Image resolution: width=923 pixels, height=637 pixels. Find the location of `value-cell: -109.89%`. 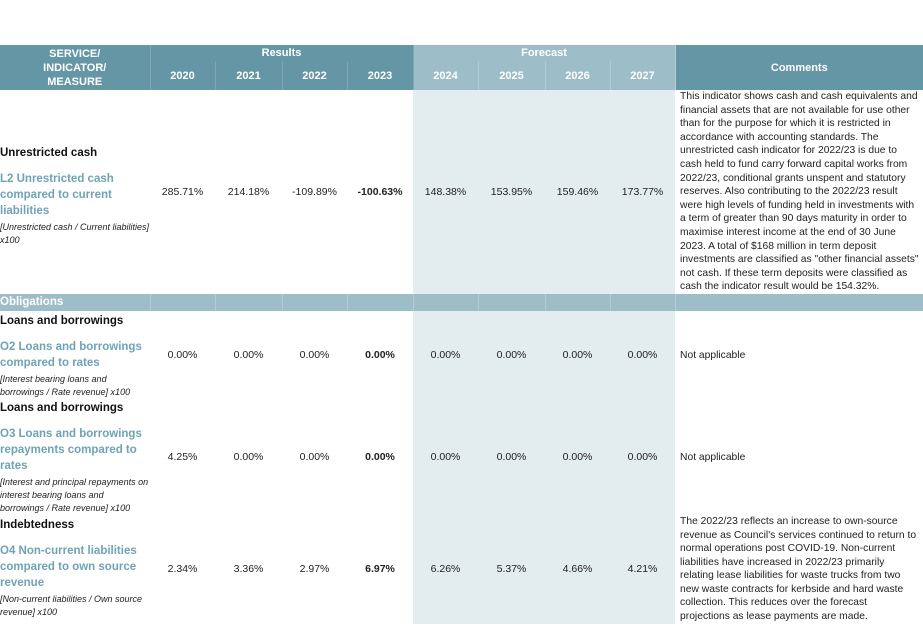

value-cell: -109.89% is located at coordinates (314, 191).